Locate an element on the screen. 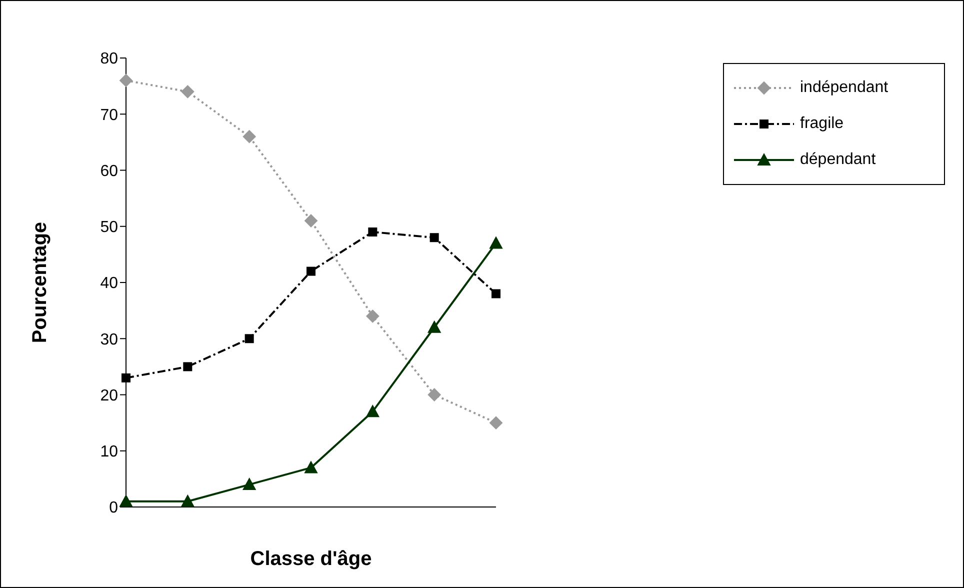  y-tick-label: 80 is located at coordinates (109, 59).